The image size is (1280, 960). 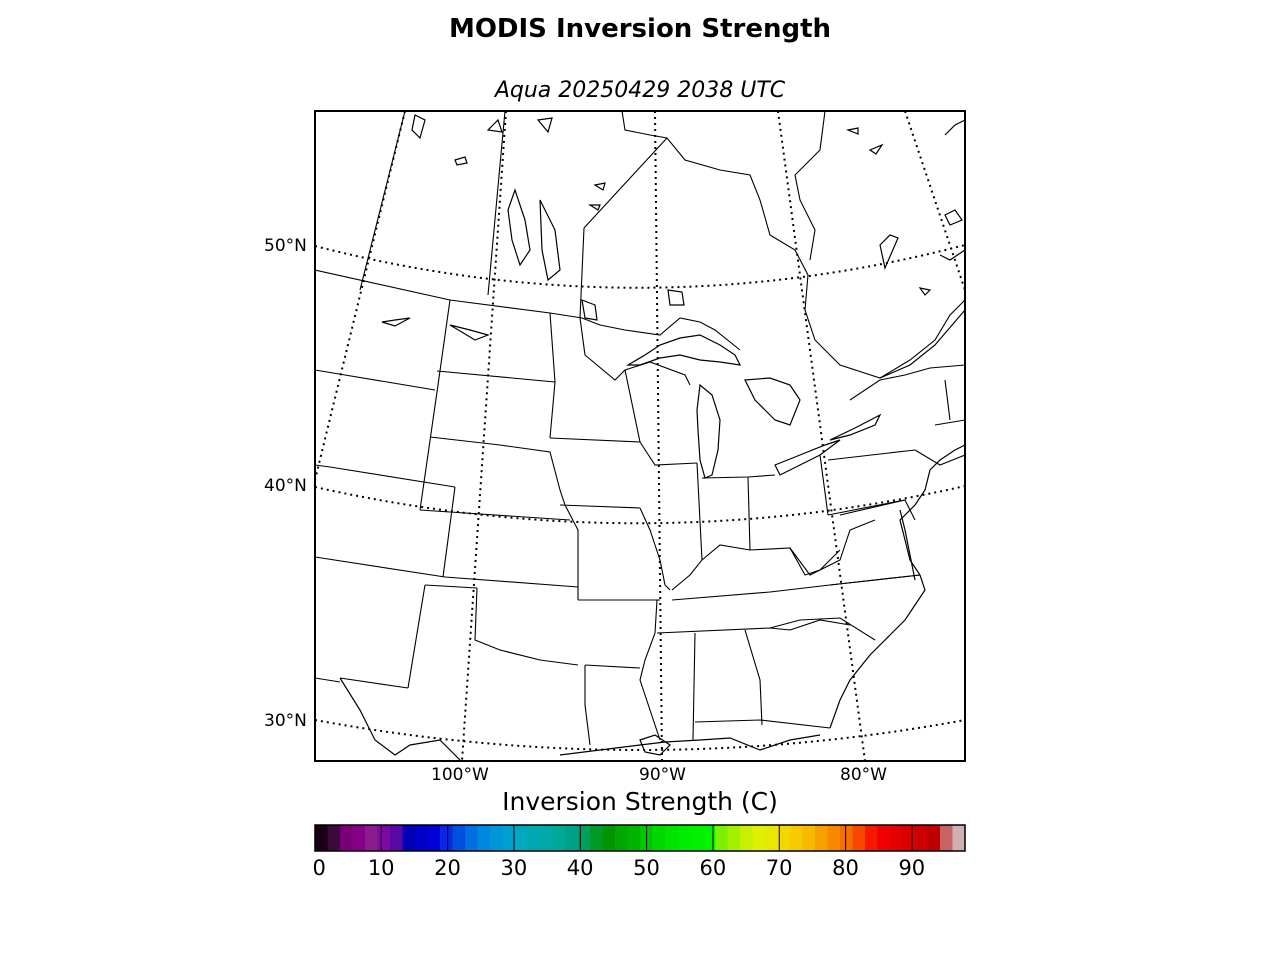 What do you see at coordinates (779, 868) in the screenshot?
I see `colorbar-tick-label: 70` at bounding box center [779, 868].